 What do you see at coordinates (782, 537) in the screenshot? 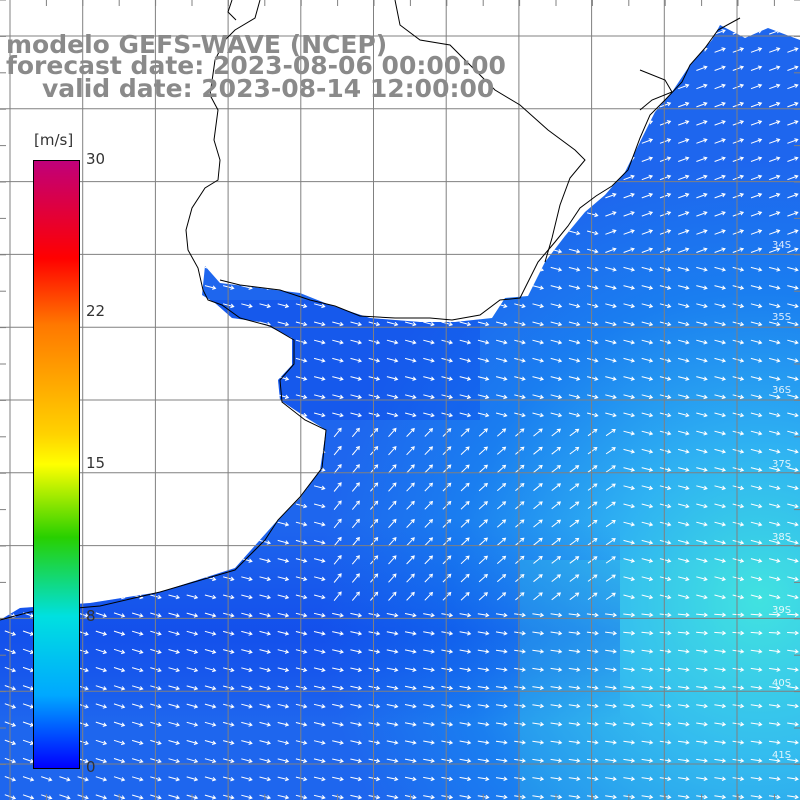
I see `lat-label-38s: 38S` at bounding box center [782, 537].